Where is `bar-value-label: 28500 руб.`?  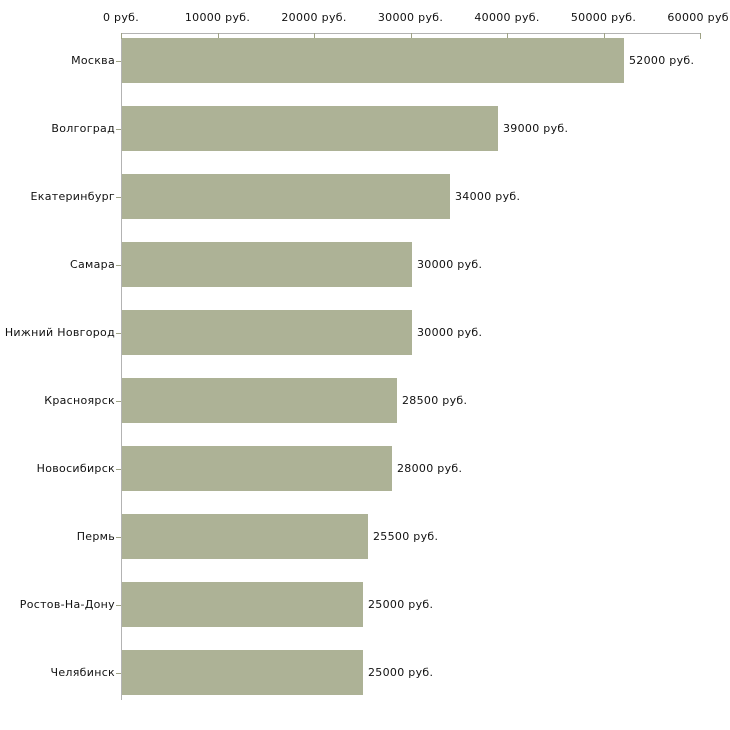
bar-value-label: 28500 руб. is located at coordinates (435, 400).